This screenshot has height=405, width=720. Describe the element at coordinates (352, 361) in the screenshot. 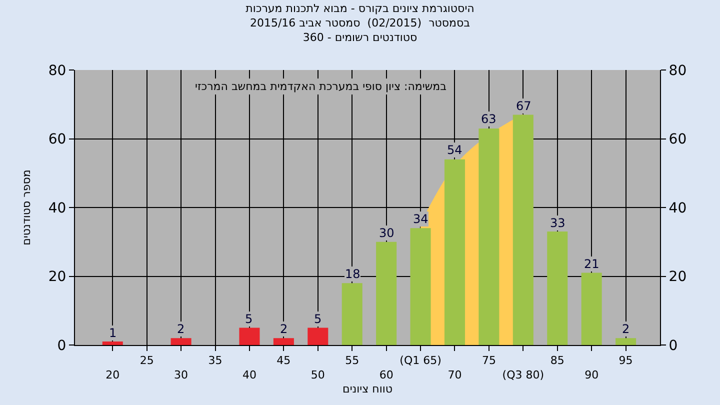

I see `x-tick-label: 55` at that location.